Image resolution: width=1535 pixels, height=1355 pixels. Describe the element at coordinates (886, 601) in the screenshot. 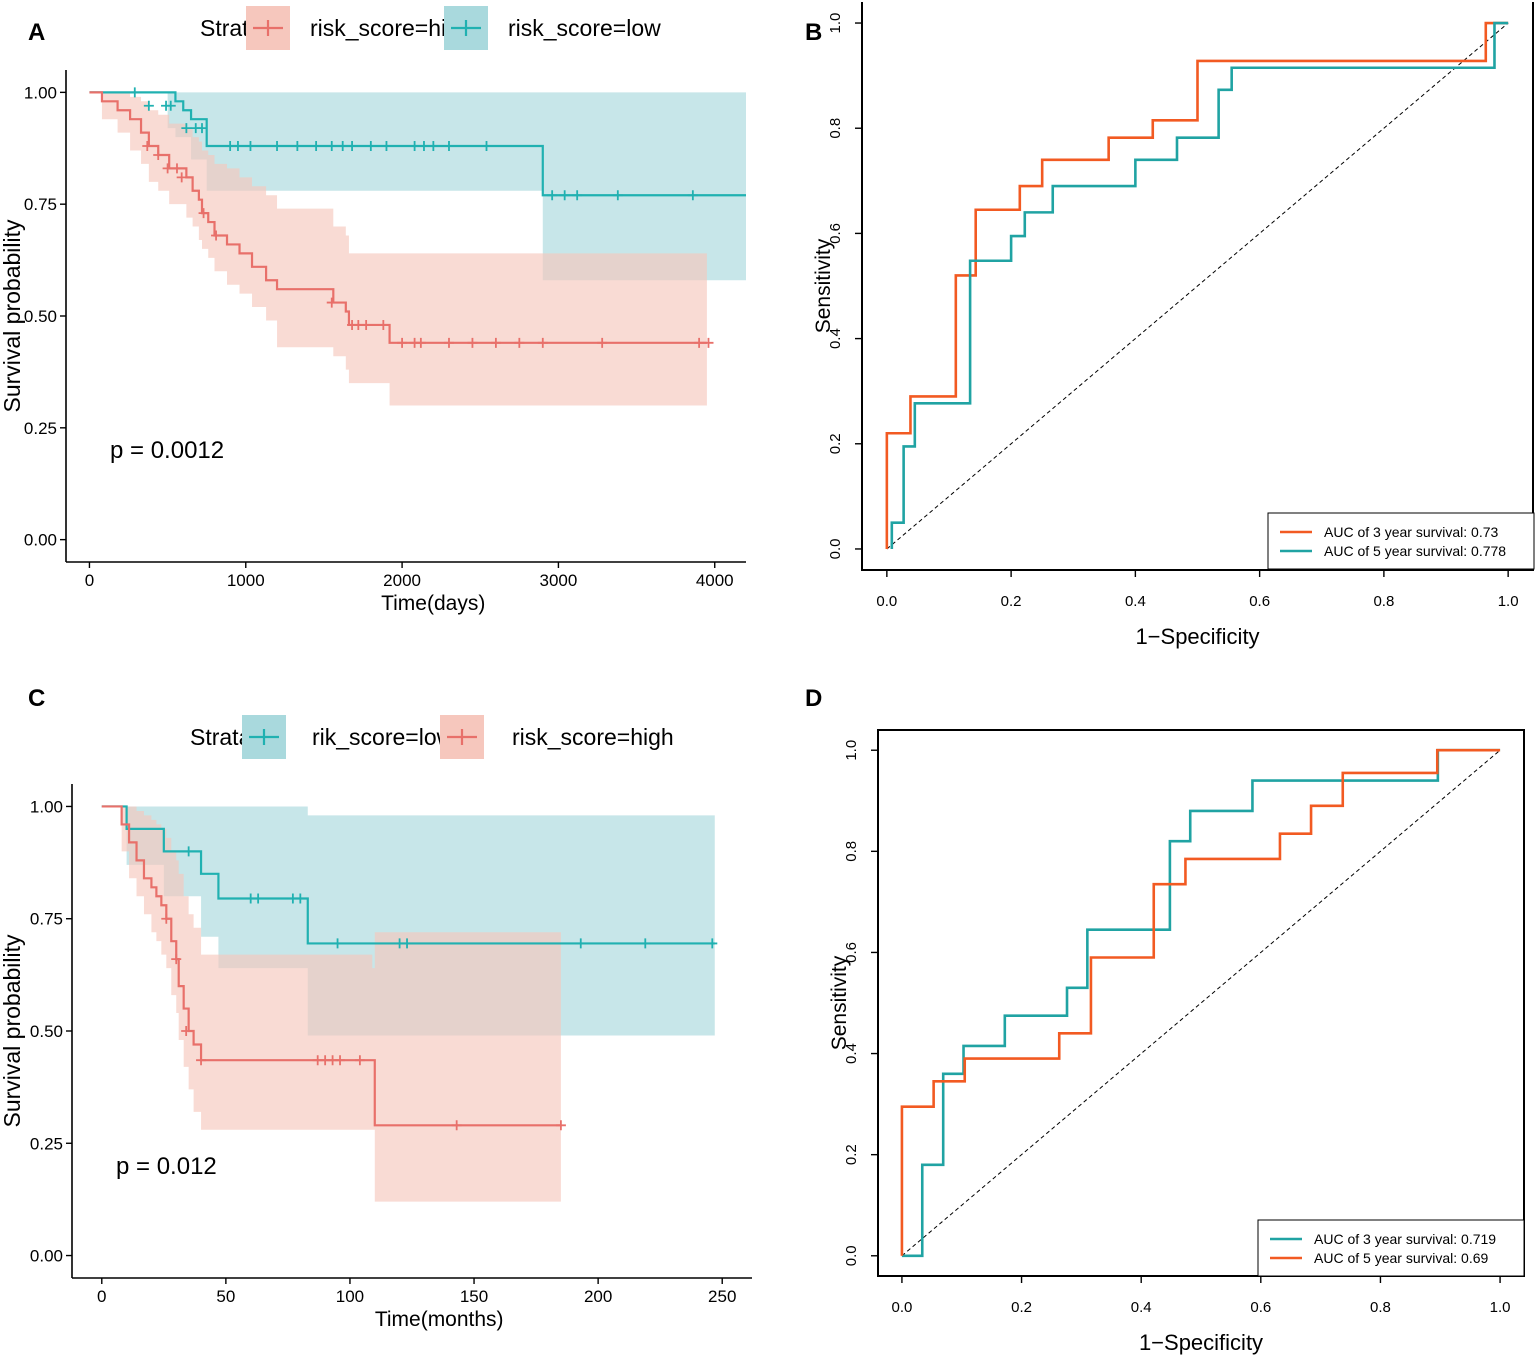

I see `x-tick-label: 0.0` at that location.